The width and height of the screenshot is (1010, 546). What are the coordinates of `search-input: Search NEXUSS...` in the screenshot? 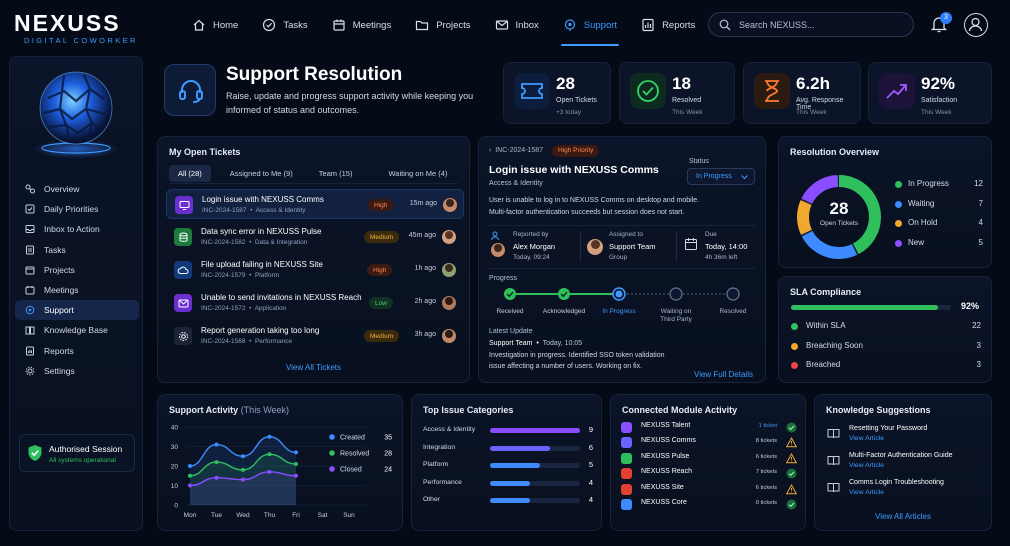 It's located at (811, 24).